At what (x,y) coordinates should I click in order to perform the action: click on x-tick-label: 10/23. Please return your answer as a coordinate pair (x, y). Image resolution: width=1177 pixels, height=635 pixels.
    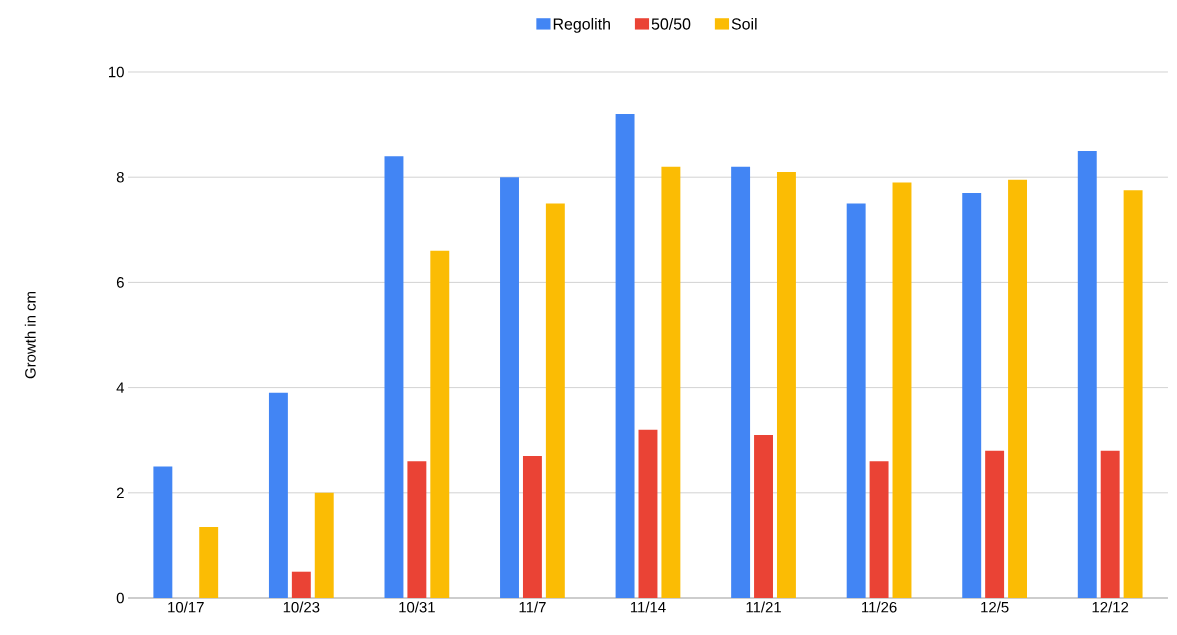
    Looking at the image, I should click on (301, 607).